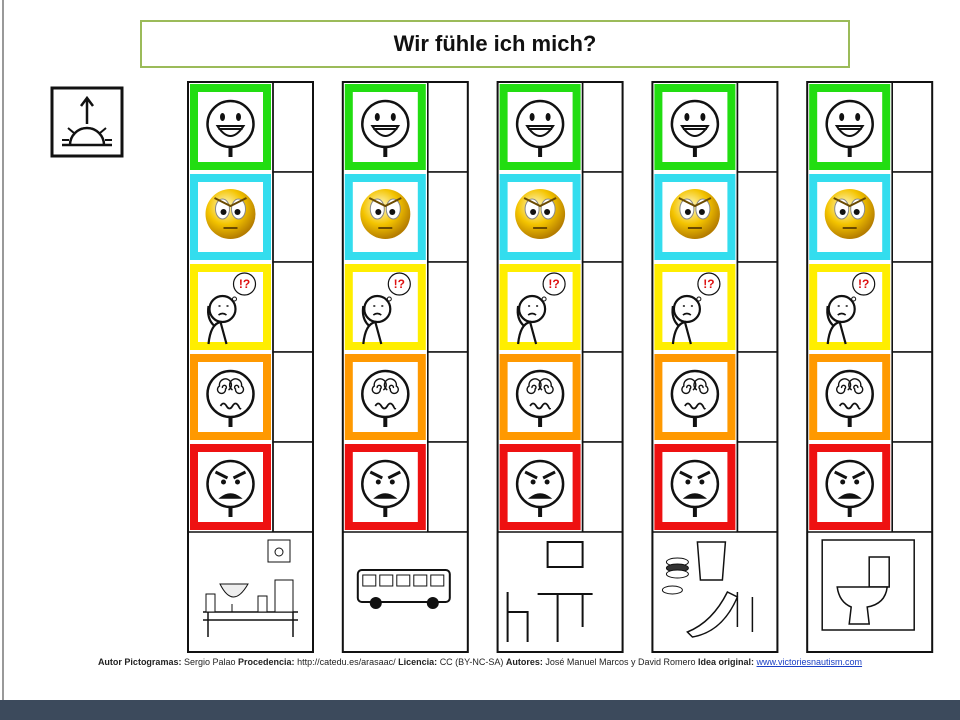 Image resolution: width=960 pixels, height=720 pixels. Describe the element at coordinates (266, 662) in the screenshot. I see `credit-label: Procedencia:` at that location.